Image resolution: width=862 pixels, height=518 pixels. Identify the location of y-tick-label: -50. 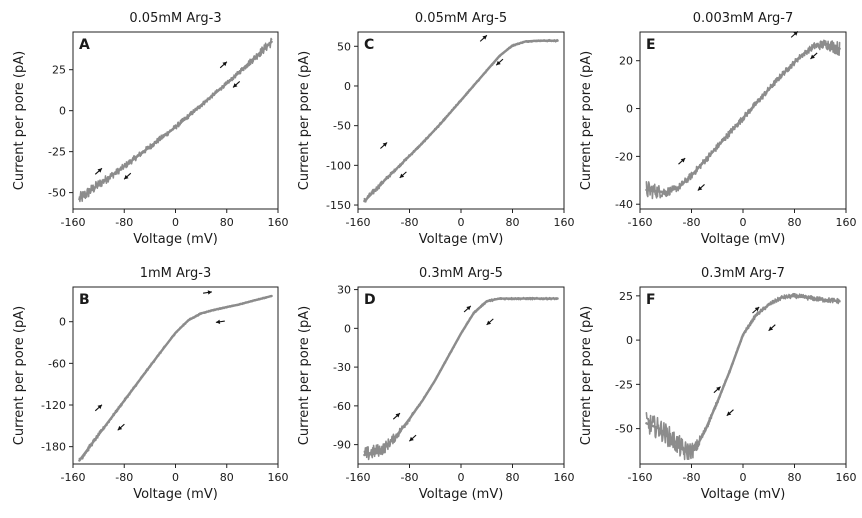
(624, 429).